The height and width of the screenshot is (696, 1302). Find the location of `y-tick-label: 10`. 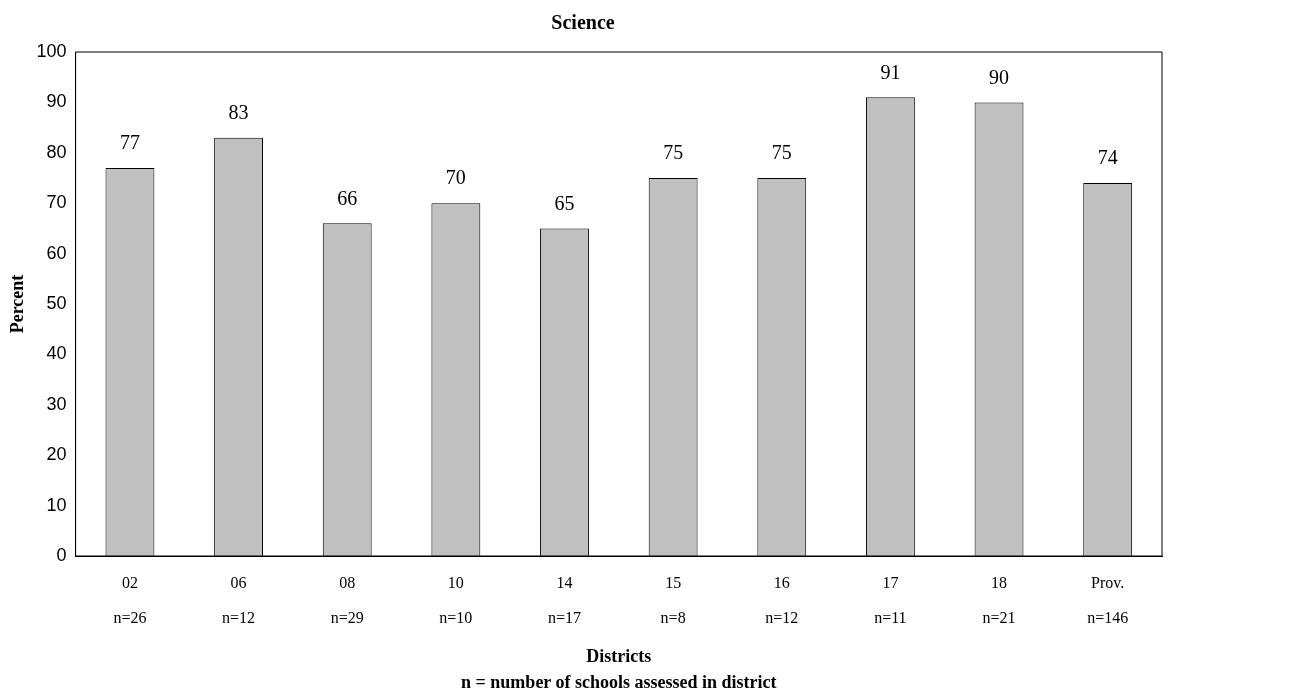

y-tick-label: 10 is located at coordinates (56, 504).